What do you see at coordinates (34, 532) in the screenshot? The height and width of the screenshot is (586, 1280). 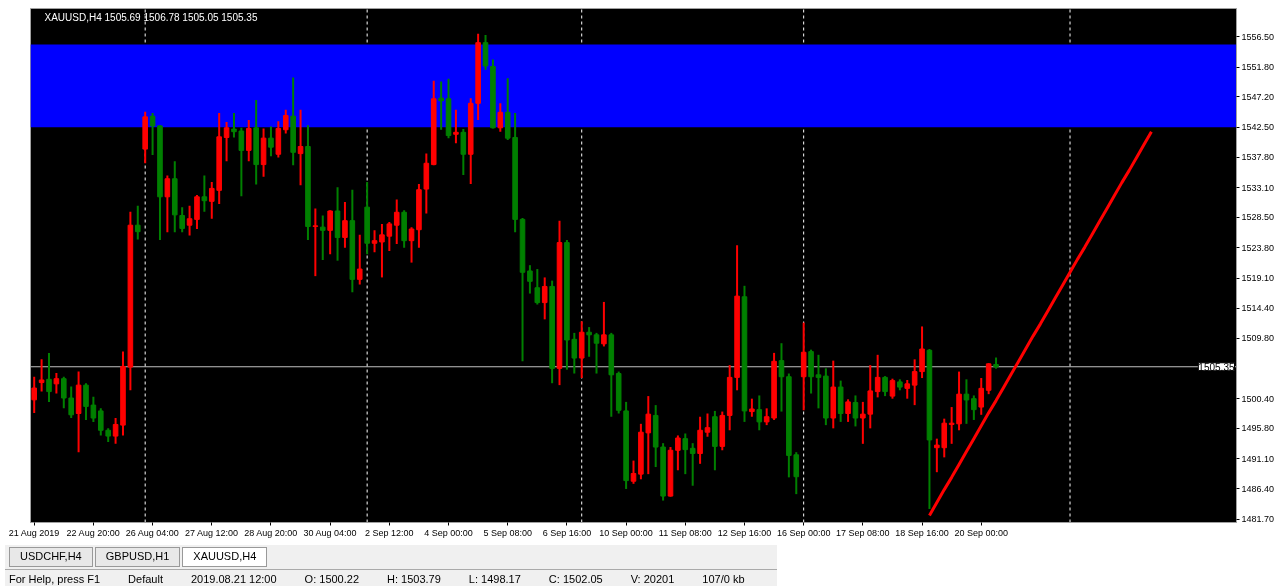 I see `x-tick-label: 21 Aug 2019` at bounding box center [34, 532].